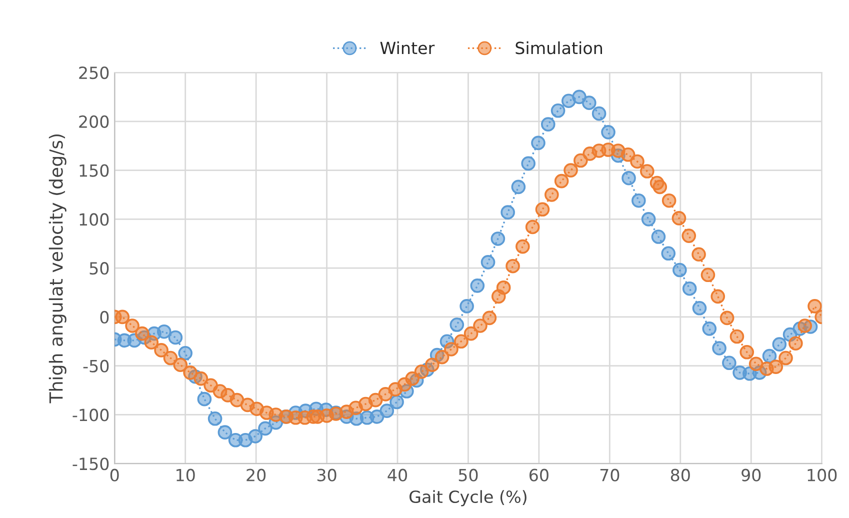  Describe the element at coordinates (90, 464) in the screenshot. I see `y-tick-label: -150` at that location.